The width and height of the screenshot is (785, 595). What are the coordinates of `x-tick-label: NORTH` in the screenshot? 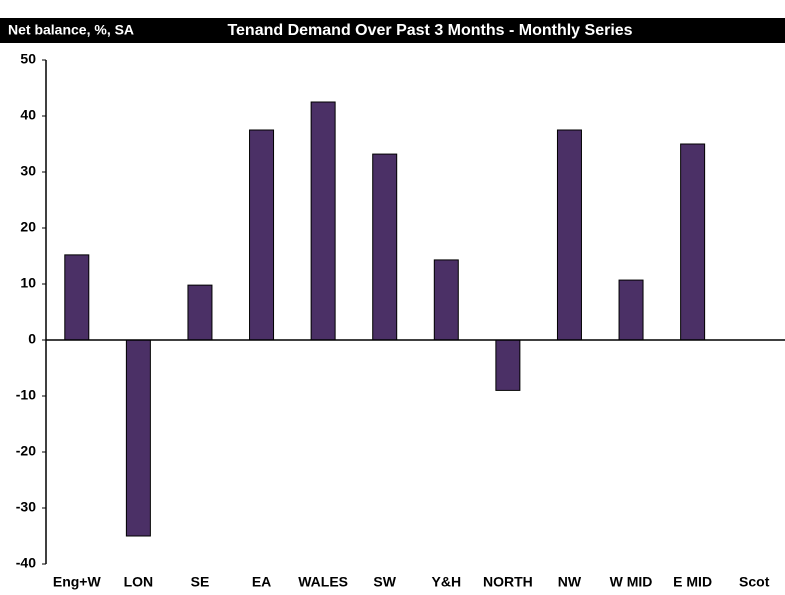 It's located at (508, 582).